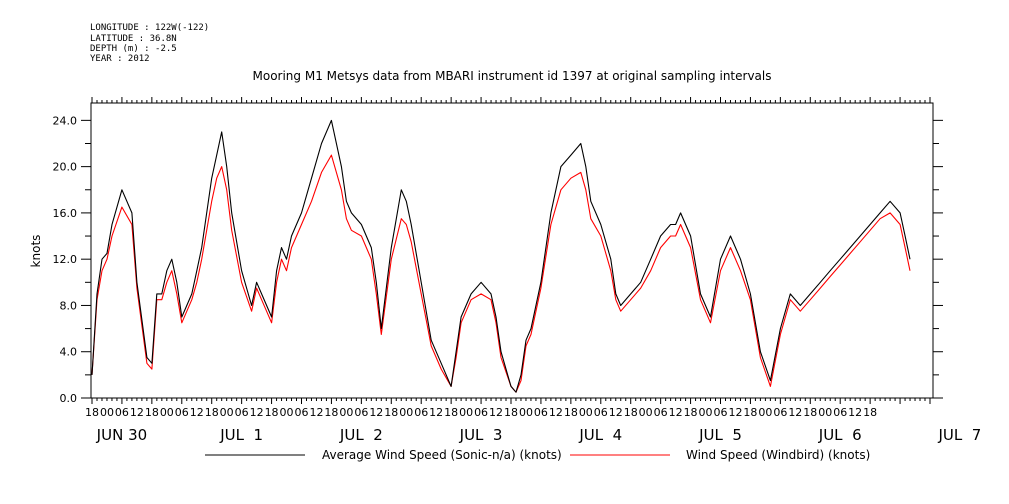 This screenshot has width=1009, height=504. Describe the element at coordinates (720, 435) in the screenshot. I see `x-day-label: JUL 5` at that location.